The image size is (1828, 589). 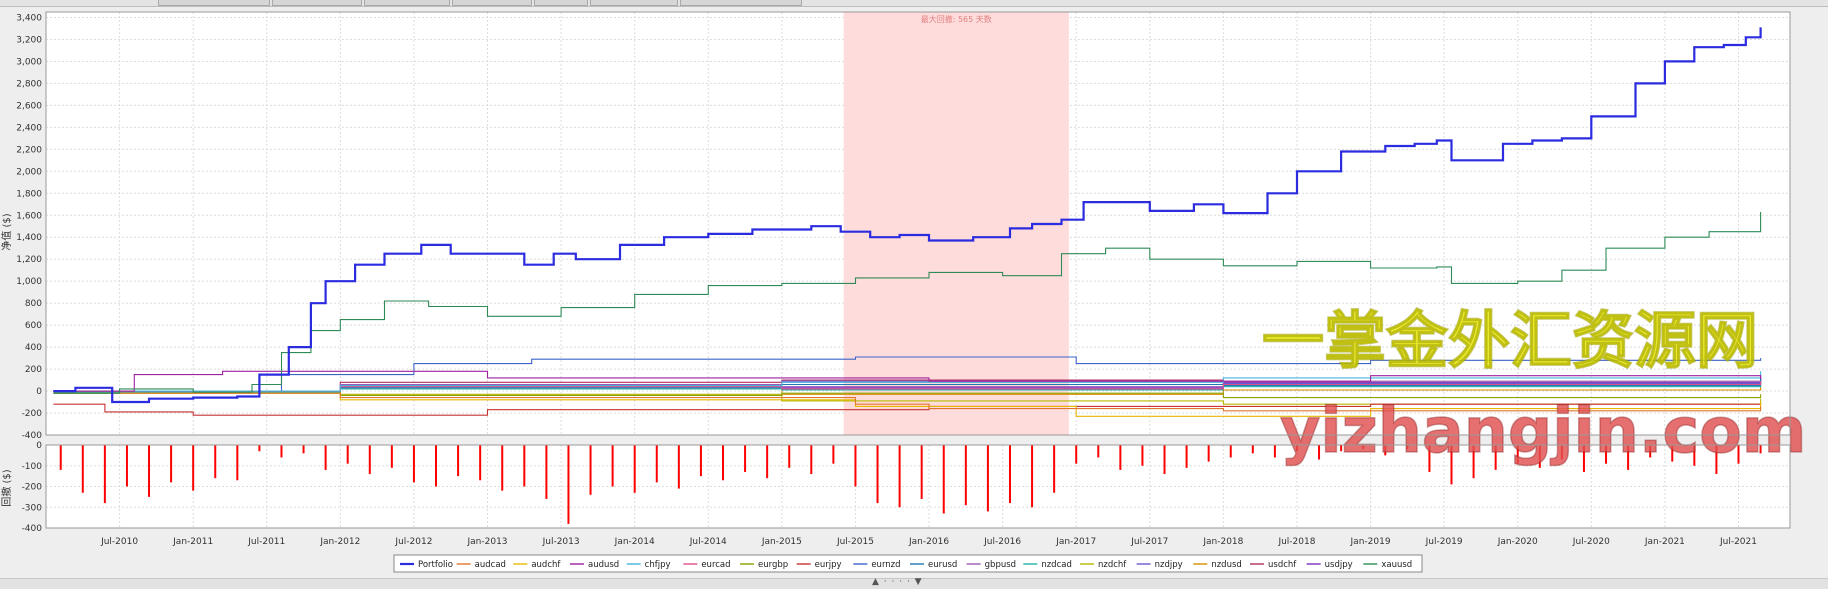 What do you see at coordinates (1002, 542) in the screenshot?
I see `x-tick-label: Jul-2016` at bounding box center [1002, 542].